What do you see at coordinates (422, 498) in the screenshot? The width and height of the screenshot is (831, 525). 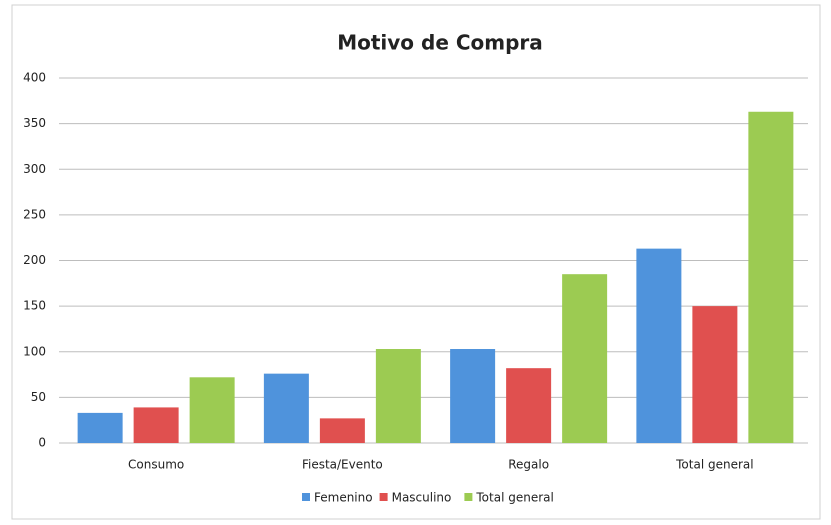 I see `legend-label: Masculino` at bounding box center [422, 498].